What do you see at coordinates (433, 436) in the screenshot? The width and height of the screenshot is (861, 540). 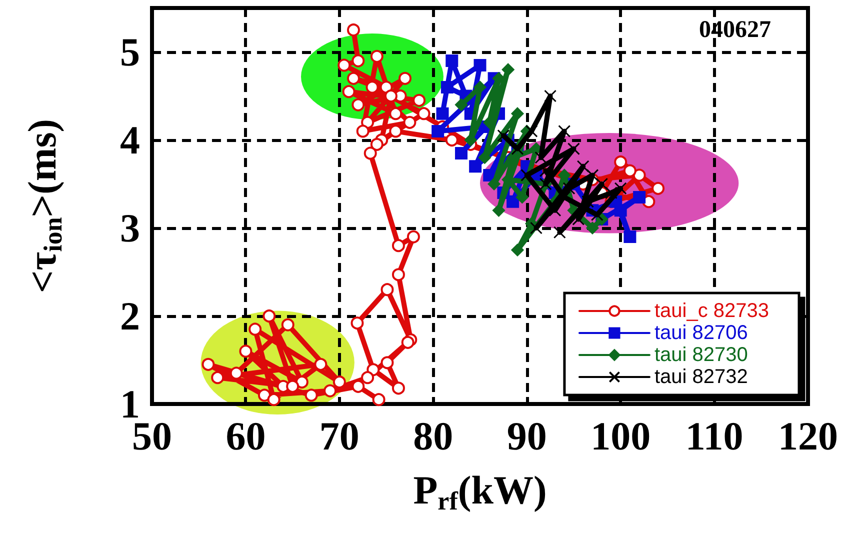 I see `x-tick-label: 80` at bounding box center [433, 436].